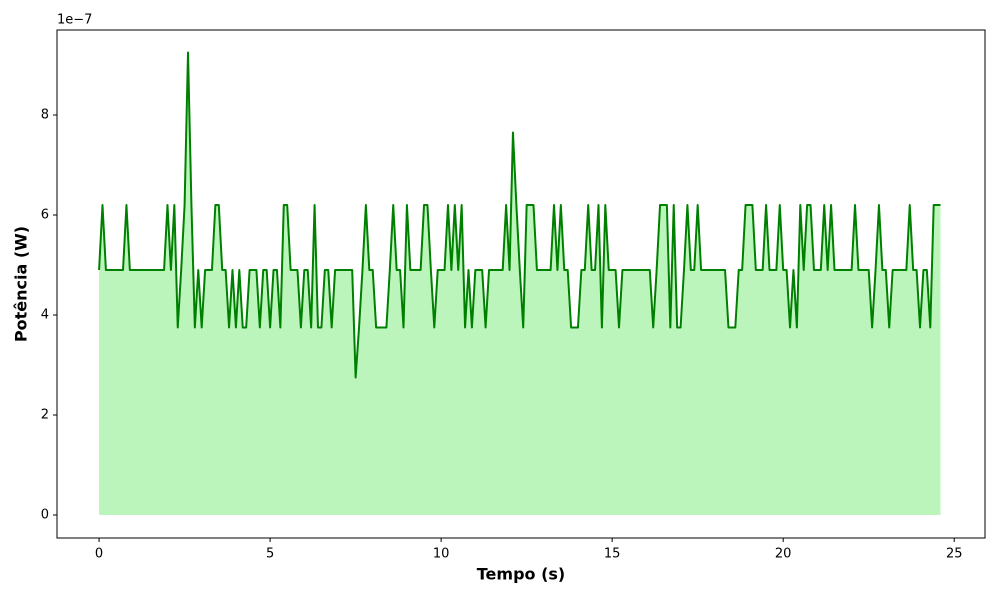  What do you see at coordinates (521, 574) in the screenshot?
I see `x-axis-label: Tempo (s)` at bounding box center [521, 574].